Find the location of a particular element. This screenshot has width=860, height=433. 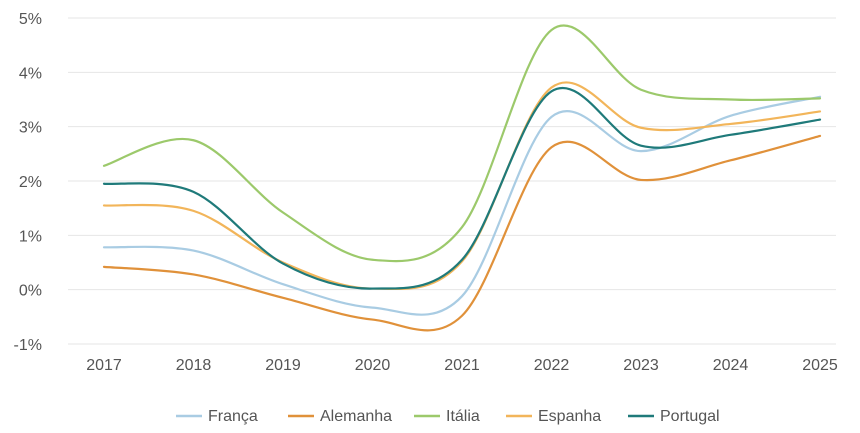

x-tick-label: 2019 is located at coordinates (283, 365).